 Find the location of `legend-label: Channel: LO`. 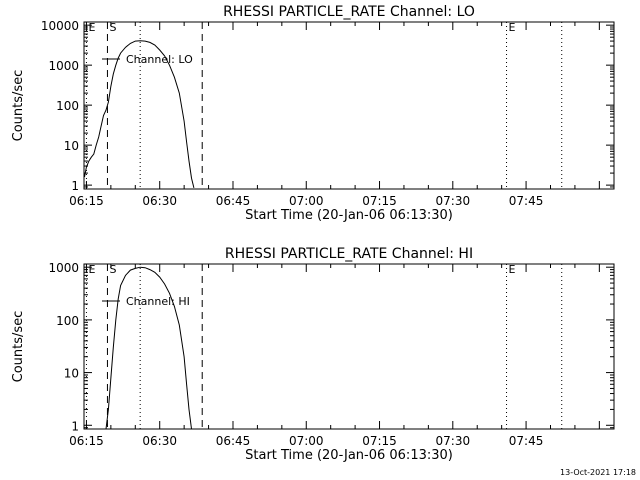

legend-label: Channel: LO is located at coordinates (159, 59).